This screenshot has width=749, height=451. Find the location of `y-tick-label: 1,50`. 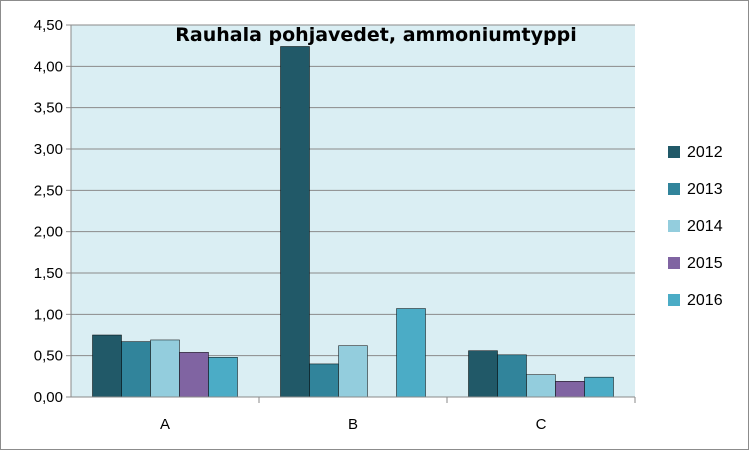

y-tick-label: 1,50 is located at coordinates (48, 273).